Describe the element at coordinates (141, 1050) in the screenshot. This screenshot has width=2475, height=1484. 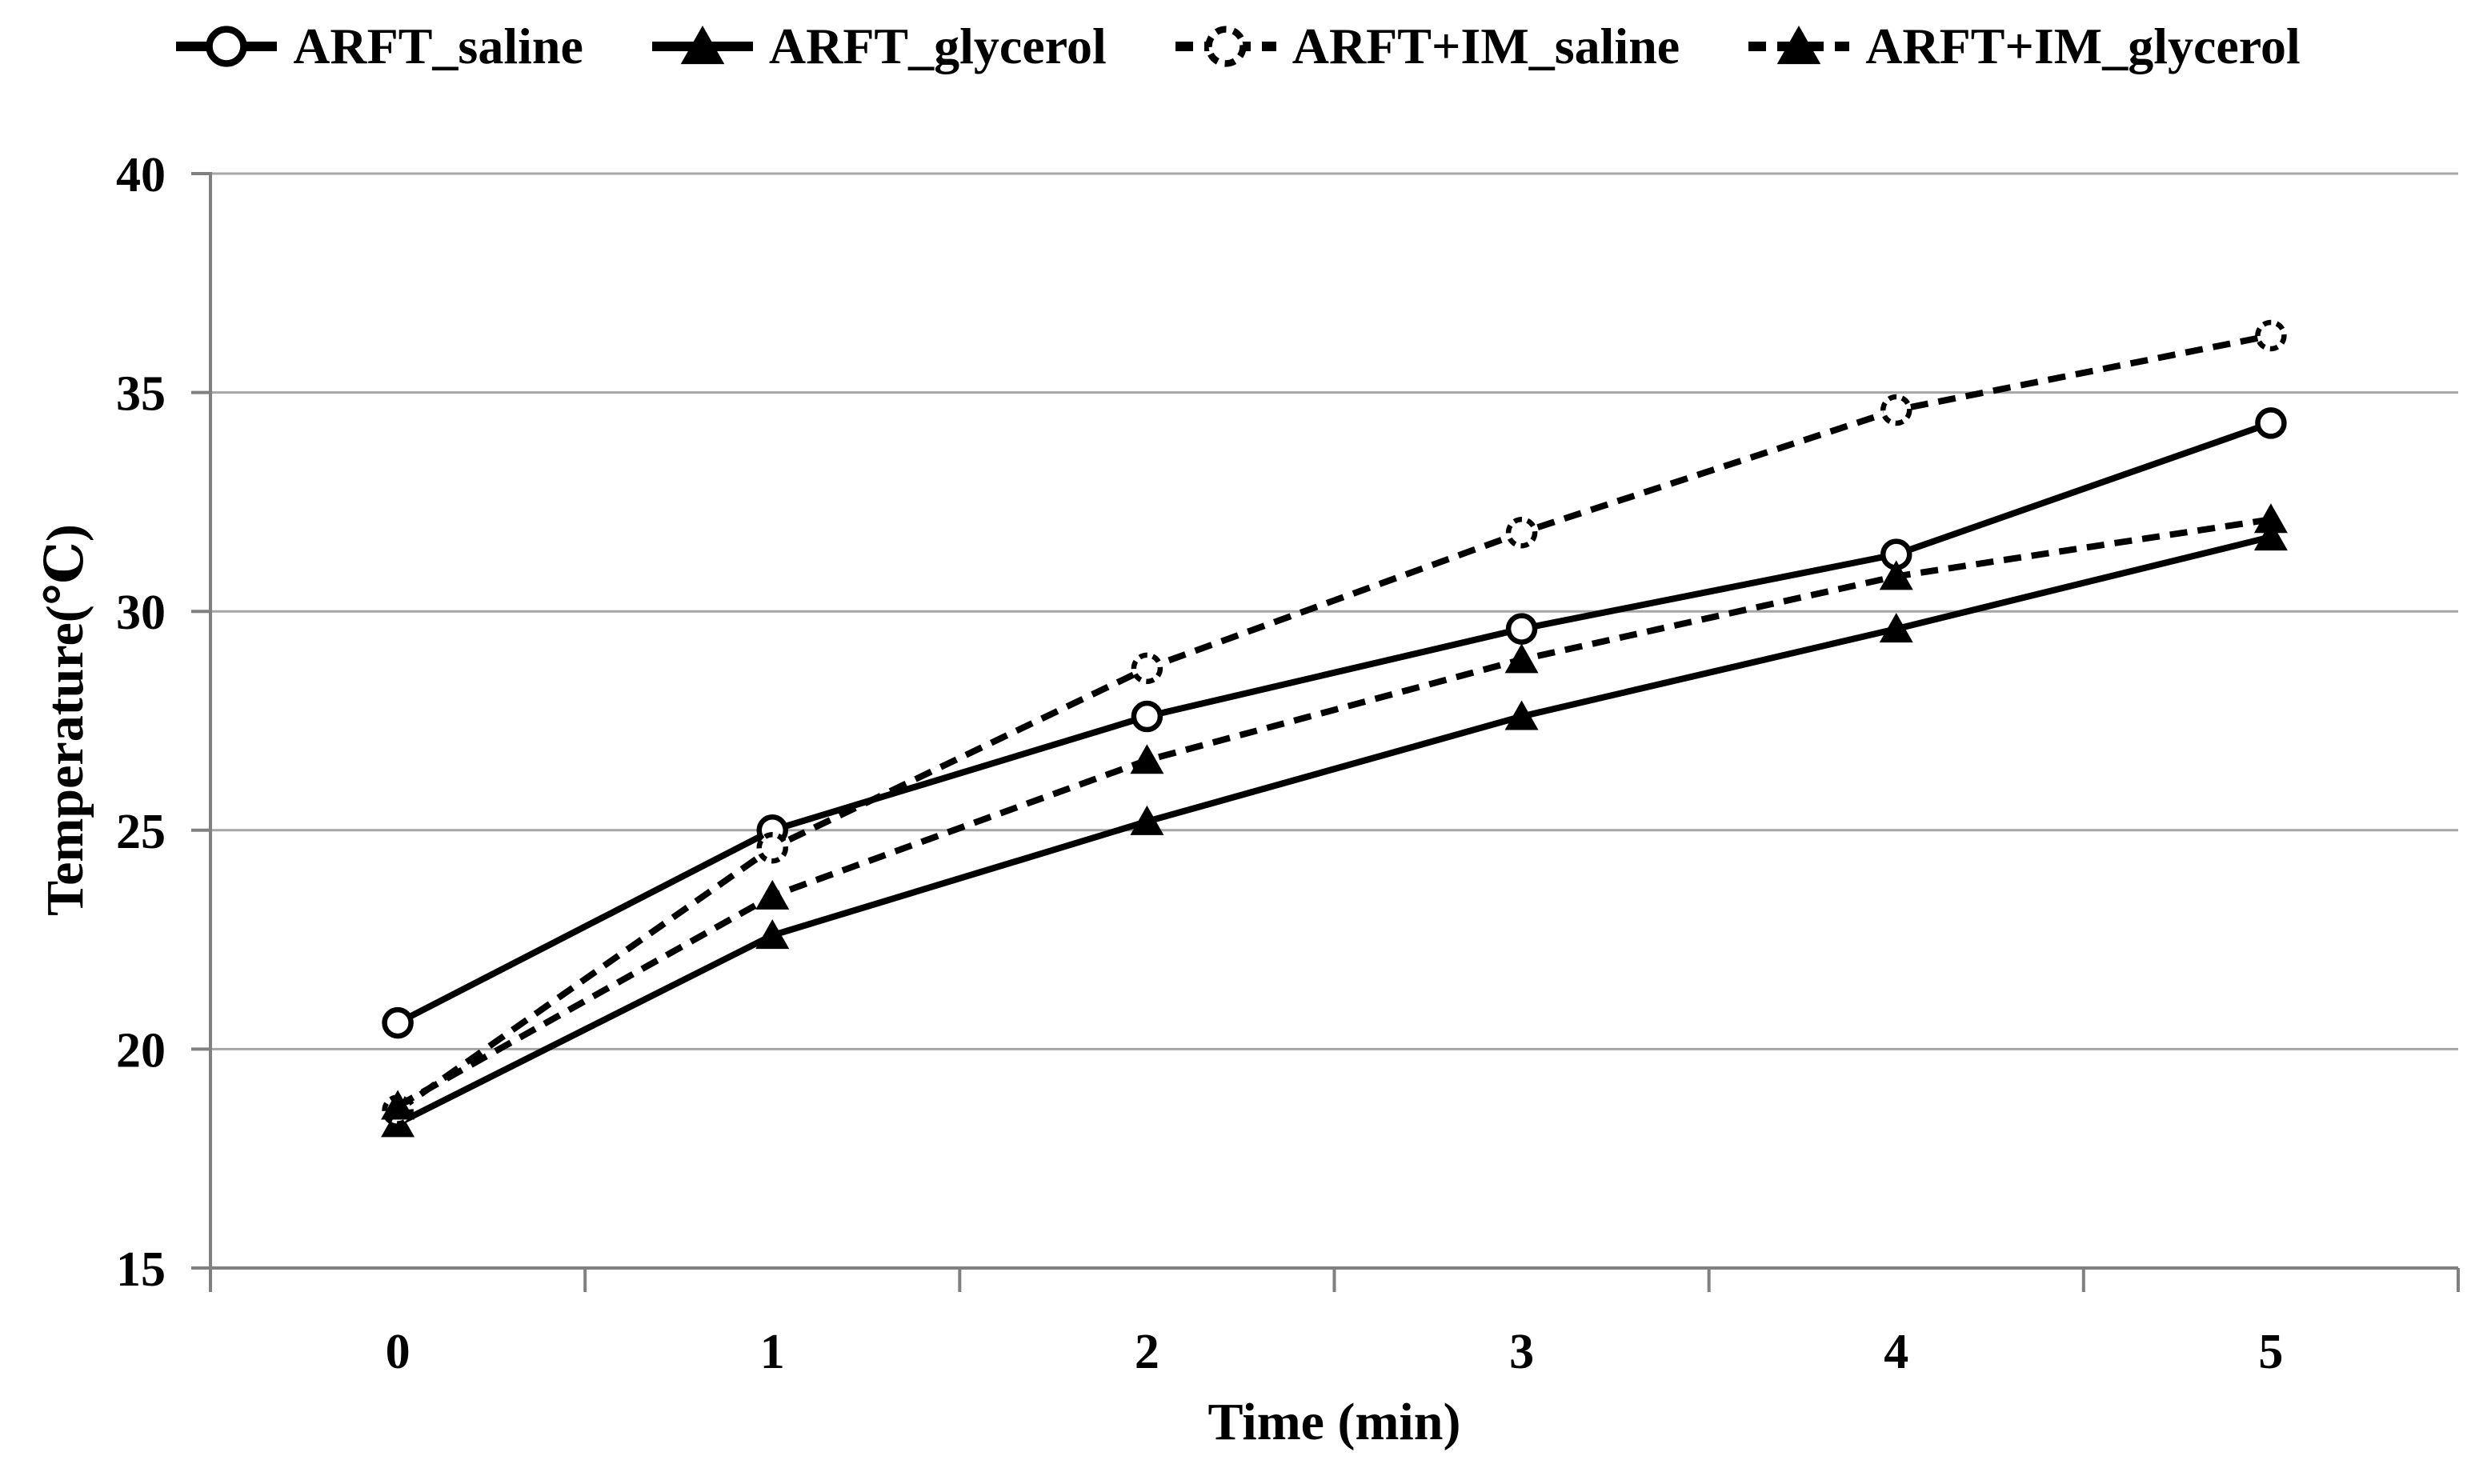
I see `y-tick-label-20: 20` at that location.